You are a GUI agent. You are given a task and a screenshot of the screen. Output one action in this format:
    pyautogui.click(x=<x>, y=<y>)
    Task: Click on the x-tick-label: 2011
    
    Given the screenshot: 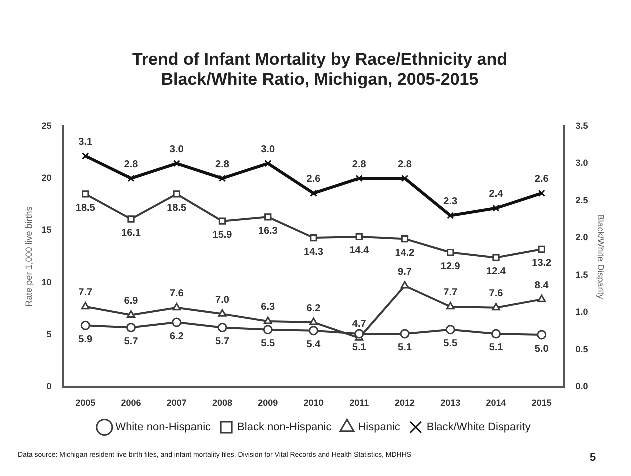 What is the action you would take?
    pyautogui.click(x=360, y=403)
    